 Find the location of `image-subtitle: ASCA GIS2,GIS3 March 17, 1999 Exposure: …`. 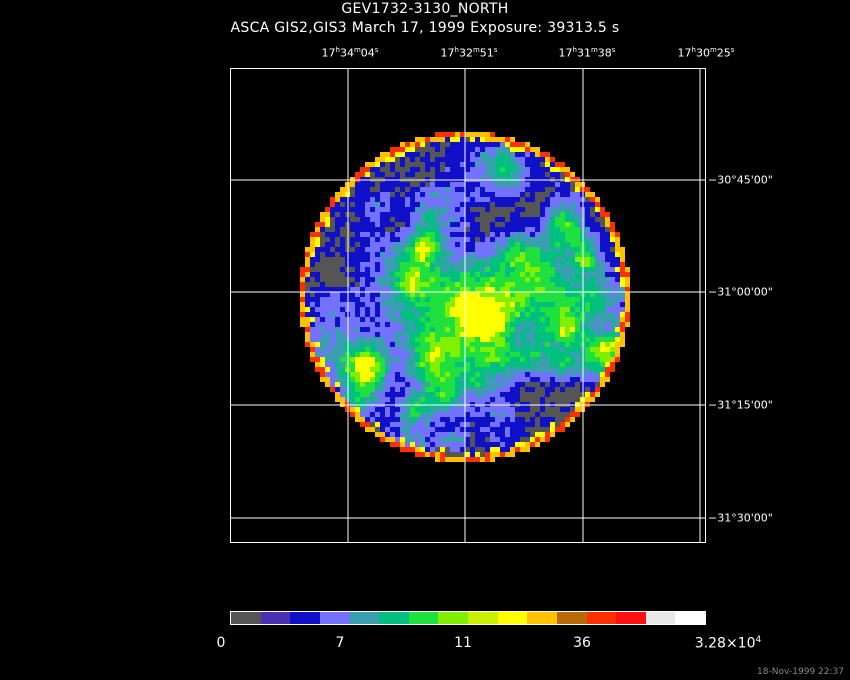

image-subtitle: ASCA GIS2,GIS3 March 17, 1999 Exposure: … is located at coordinates (425, 28).